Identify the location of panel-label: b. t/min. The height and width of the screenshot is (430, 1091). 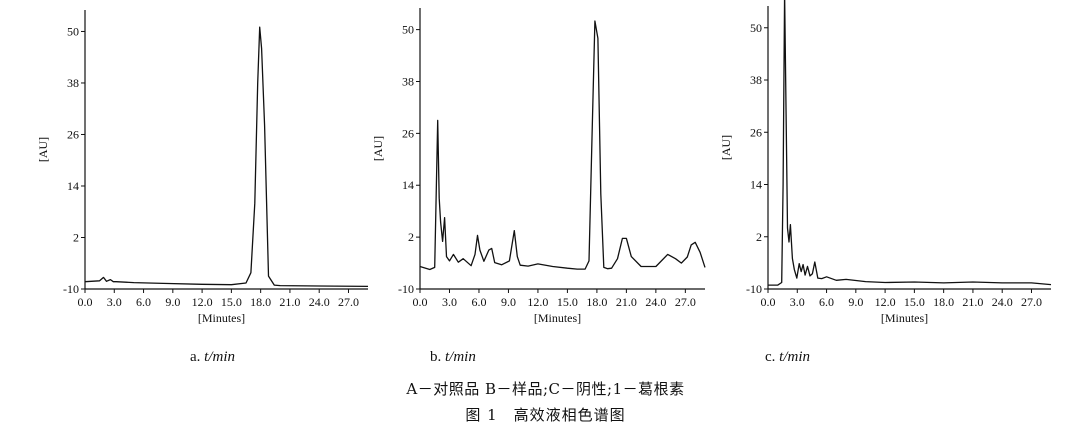
(453, 357).